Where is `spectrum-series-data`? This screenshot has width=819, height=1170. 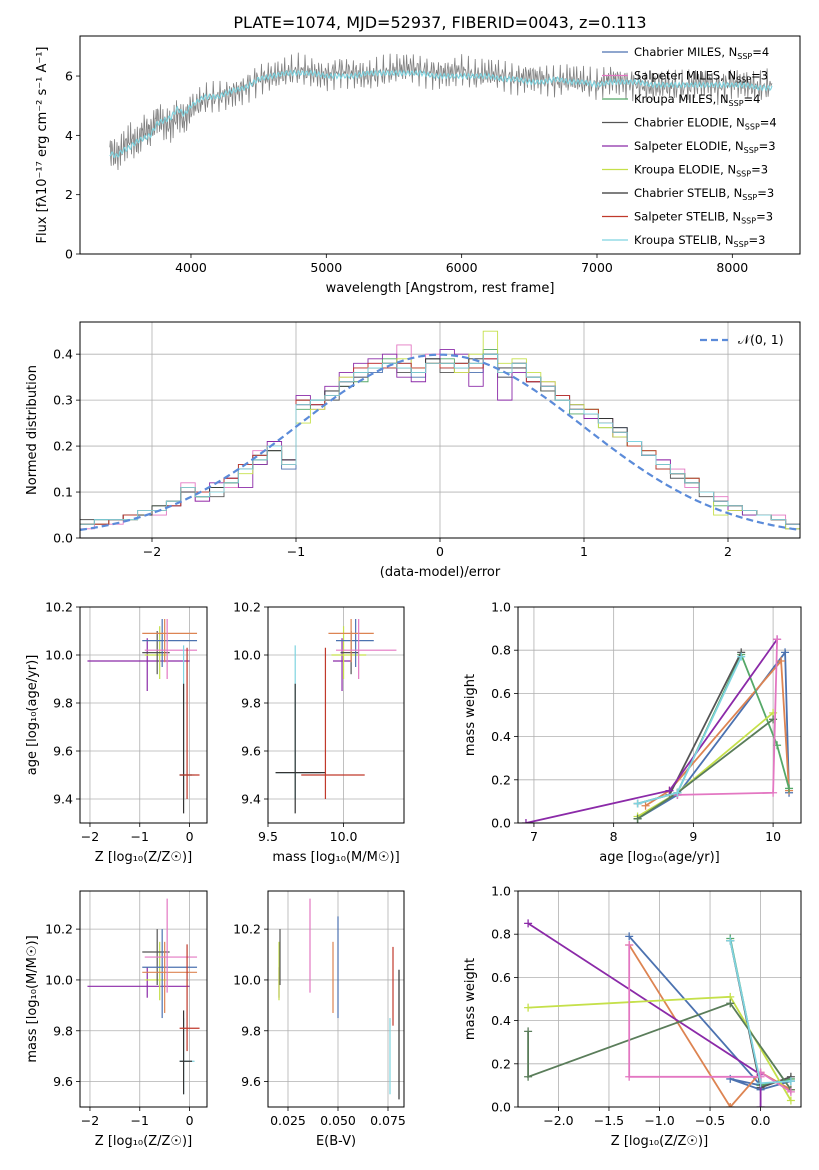 spectrum-series-data is located at coordinates (441, 111).